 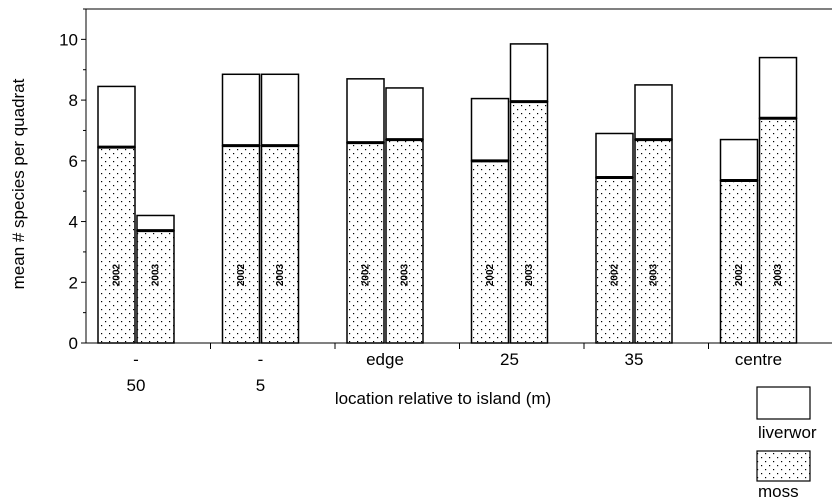 I want to click on legend-liverwort-swatch, so click(x=783, y=403).